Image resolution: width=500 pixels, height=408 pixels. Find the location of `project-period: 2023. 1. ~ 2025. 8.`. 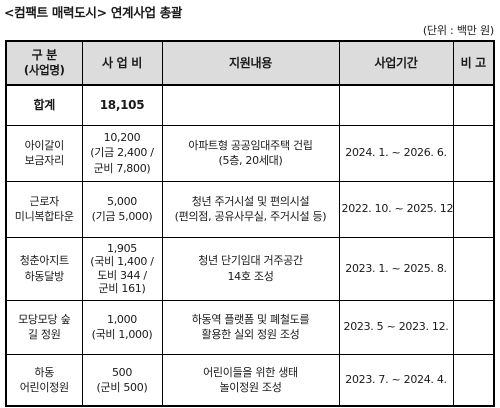

project-period: 2023. 1. ~ 2025. 8. is located at coordinates (396, 268).